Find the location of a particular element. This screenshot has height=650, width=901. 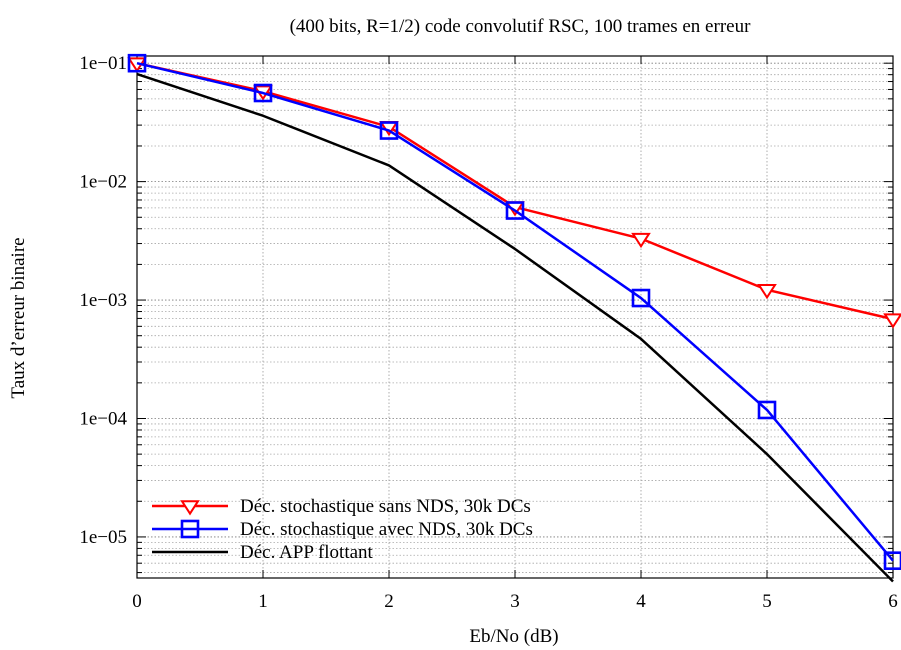

x-tick-label: 0 is located at coordinates (137, 601).